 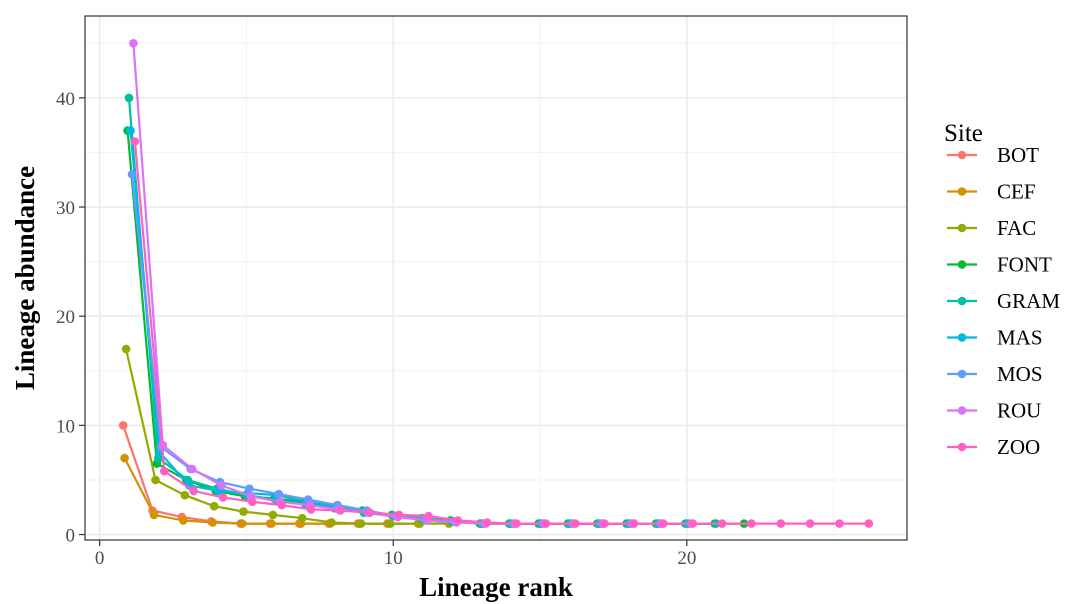 What do you see at coordinates (65, 317) in the screenshot?
I see `y-tick-label: 20` at bounding box center [65, 317].